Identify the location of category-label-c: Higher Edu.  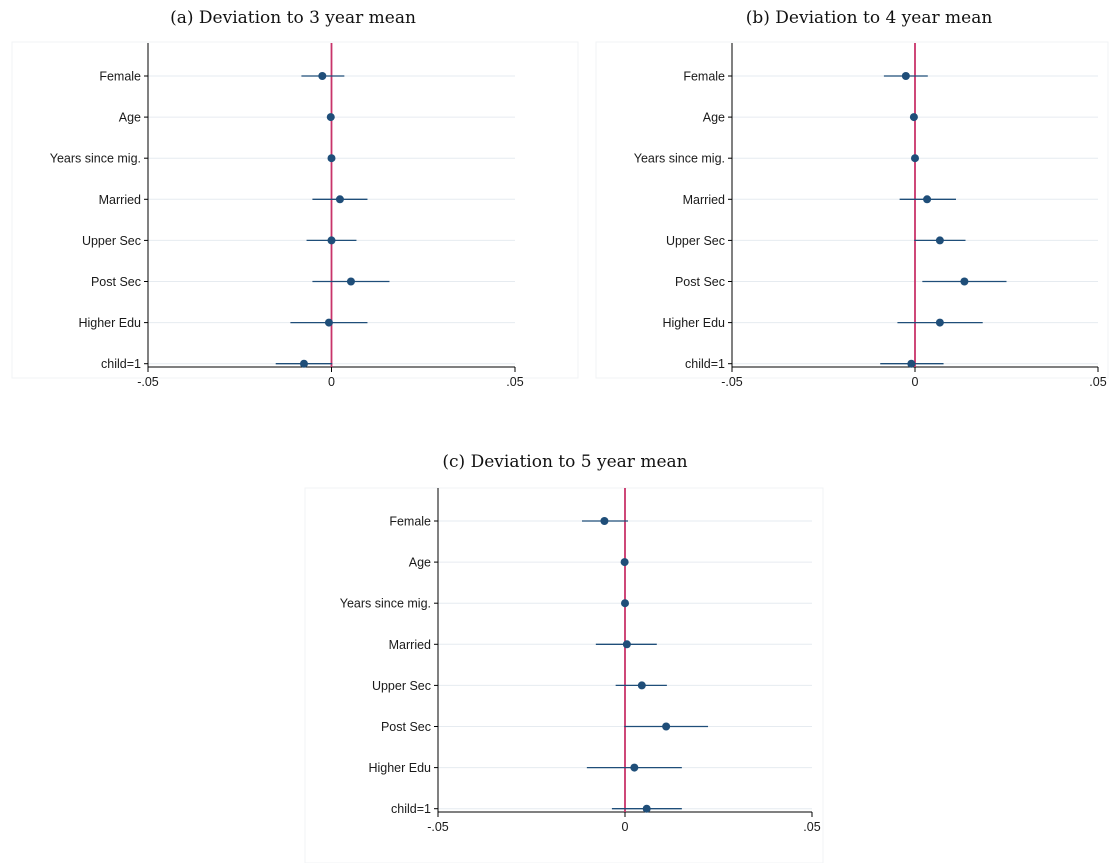
(399, 768).